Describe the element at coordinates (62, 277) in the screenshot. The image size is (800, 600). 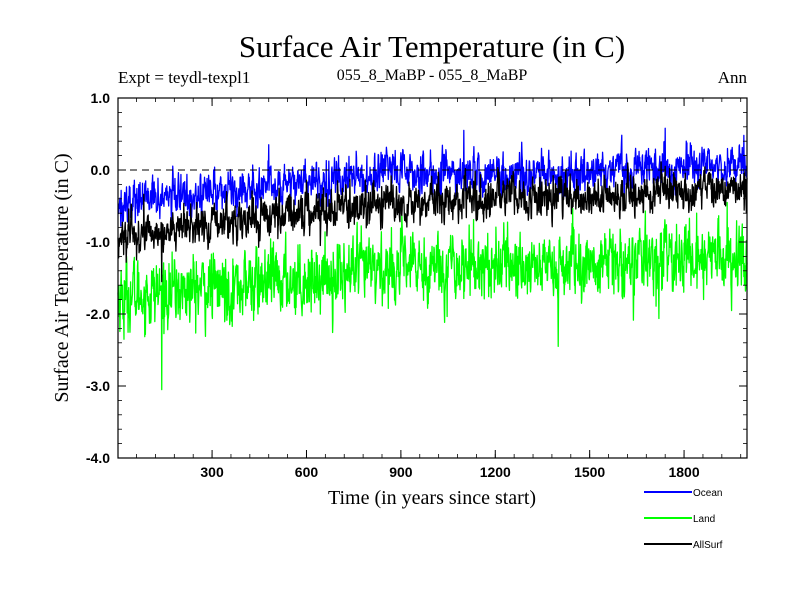
I see `y-axis-label: Surface Air Temperature (in C)` at that location.